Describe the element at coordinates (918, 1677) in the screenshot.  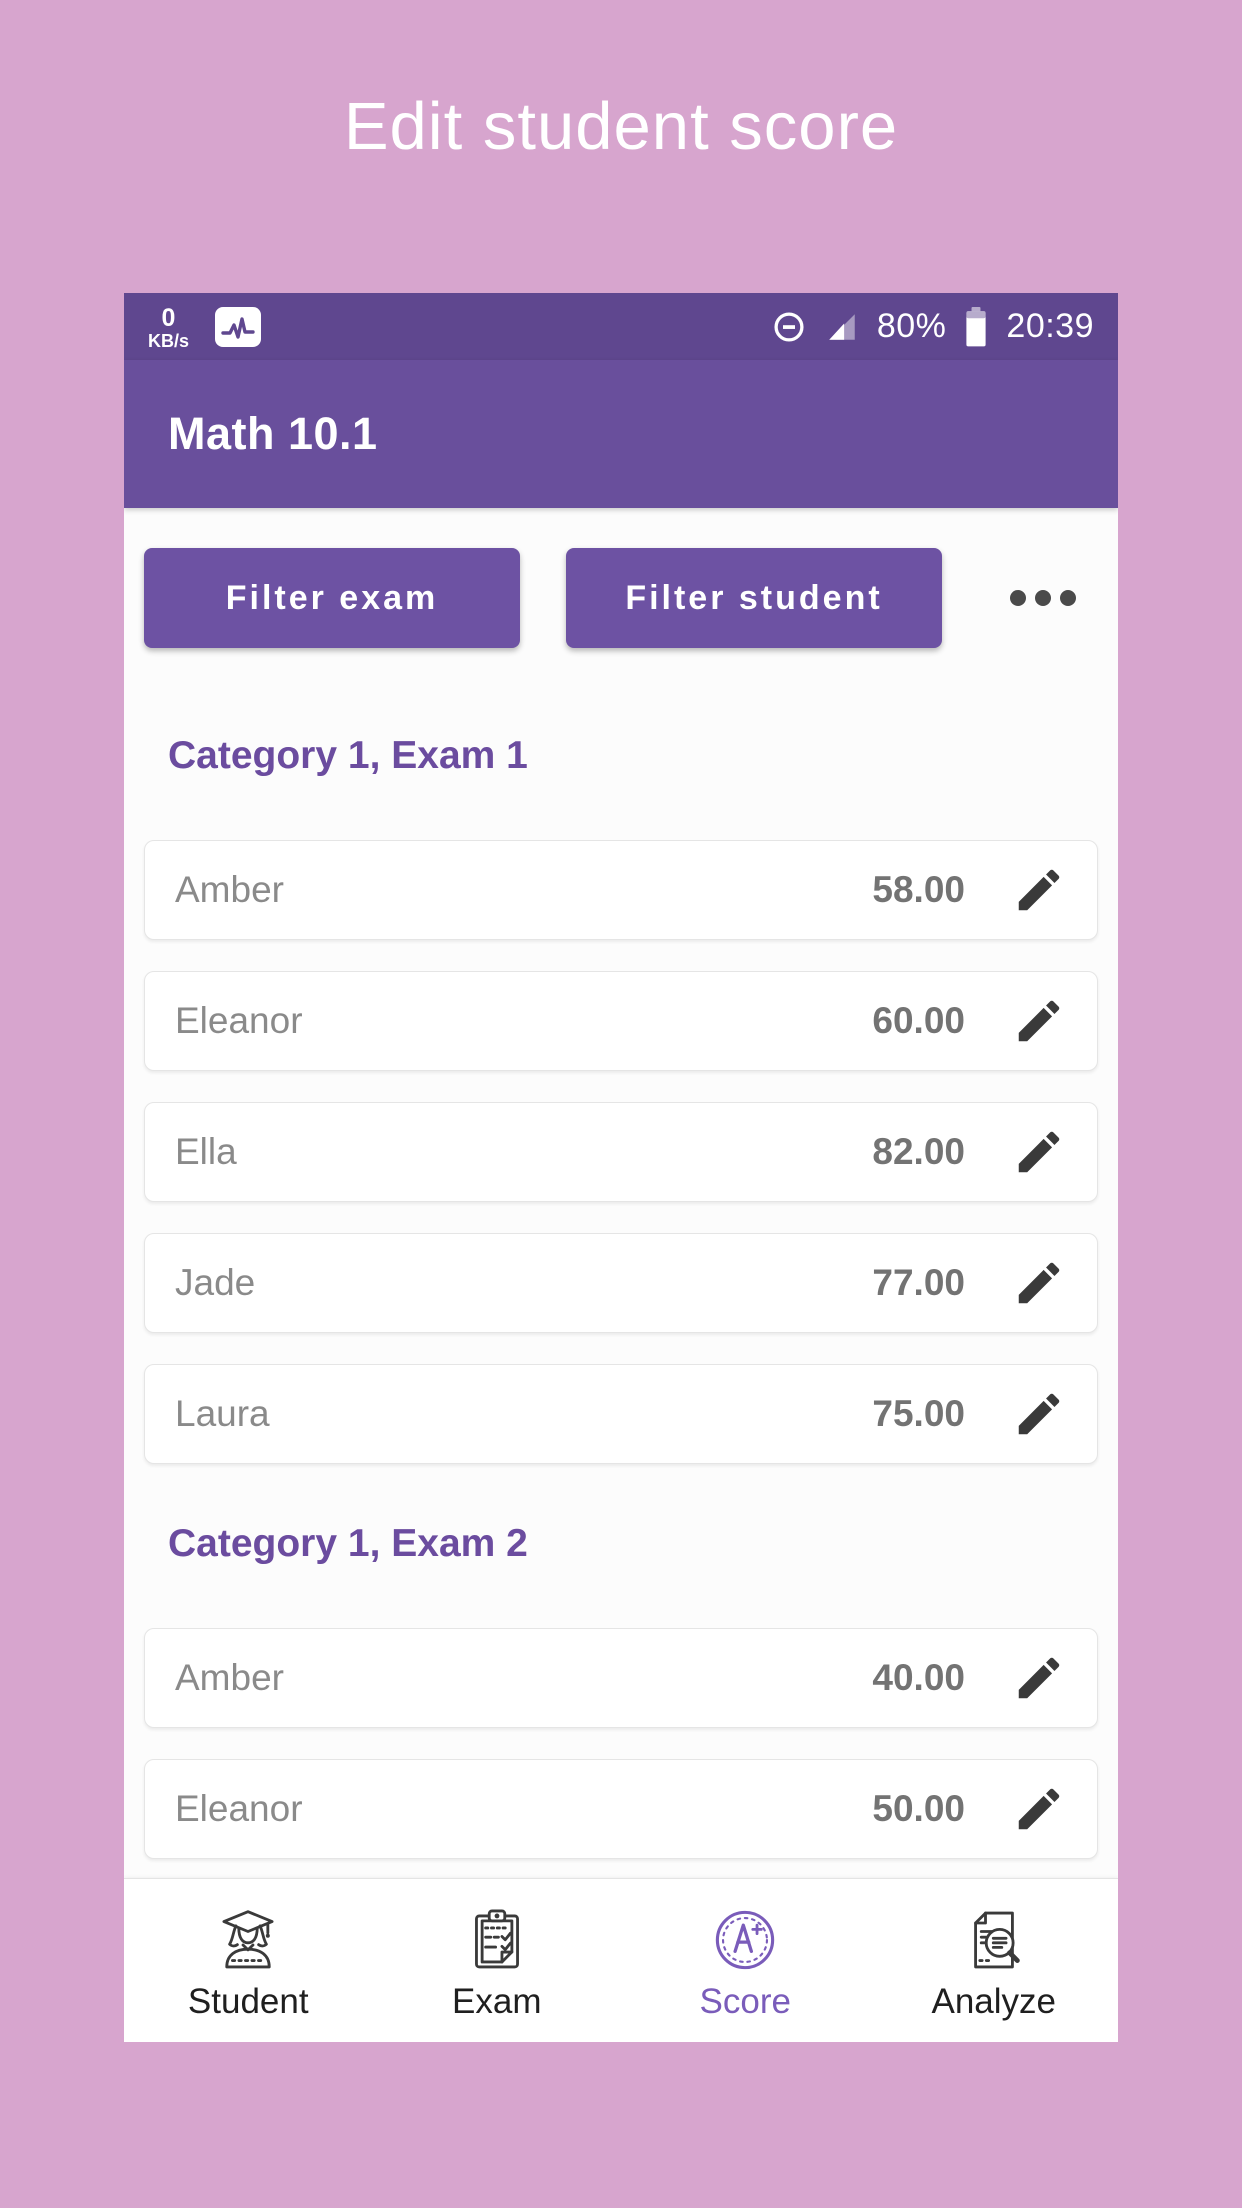
I see `score-value: 40.00` at that location.